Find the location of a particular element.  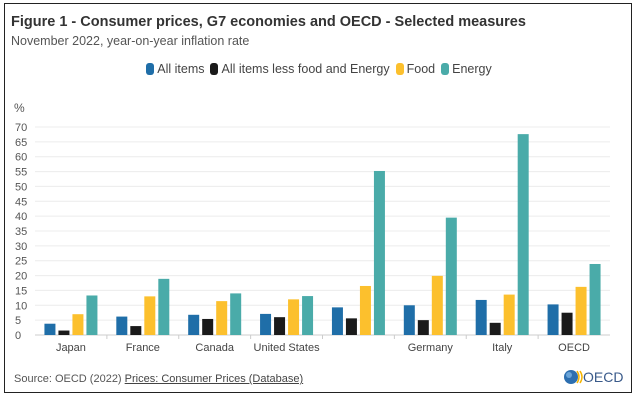

legend-item: All items less food and Energy is located at coordinates (300, 69).